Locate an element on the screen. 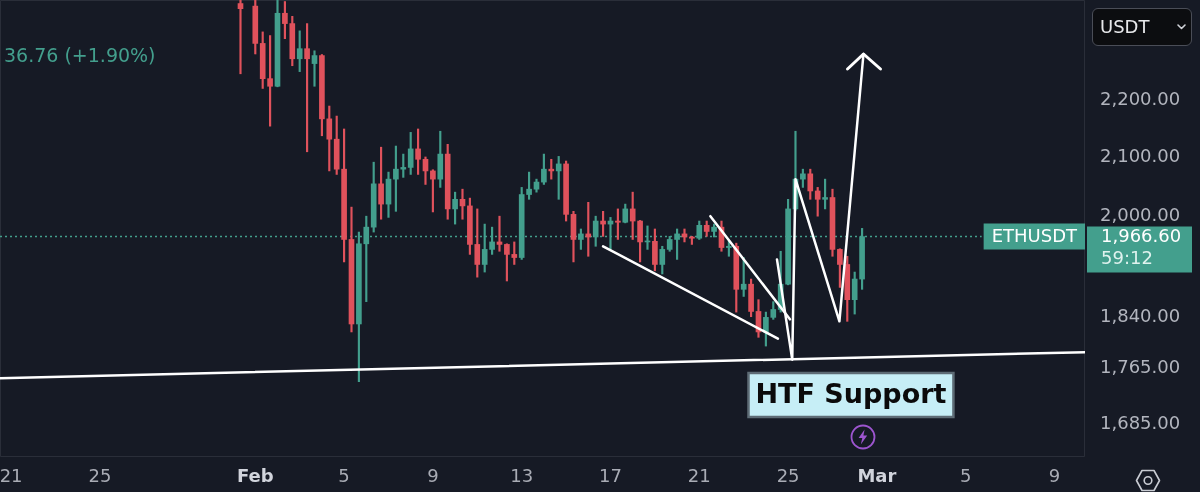 The height and width of the screenshot is (492, 1200). unit-dropdown: USDT is located at coordinates (1142, 27).